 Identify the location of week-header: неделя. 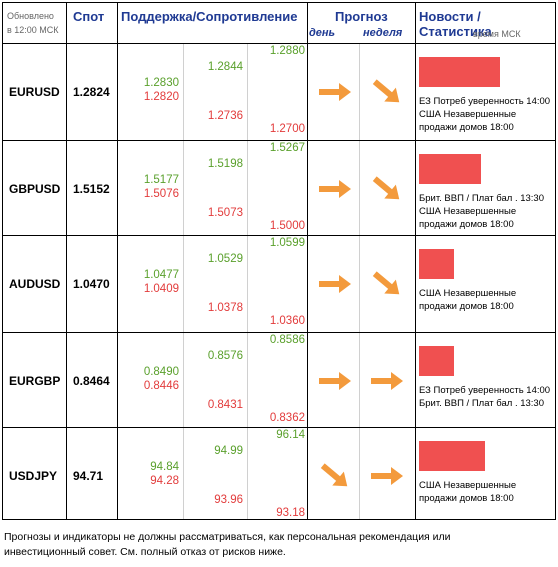
(383, 33).